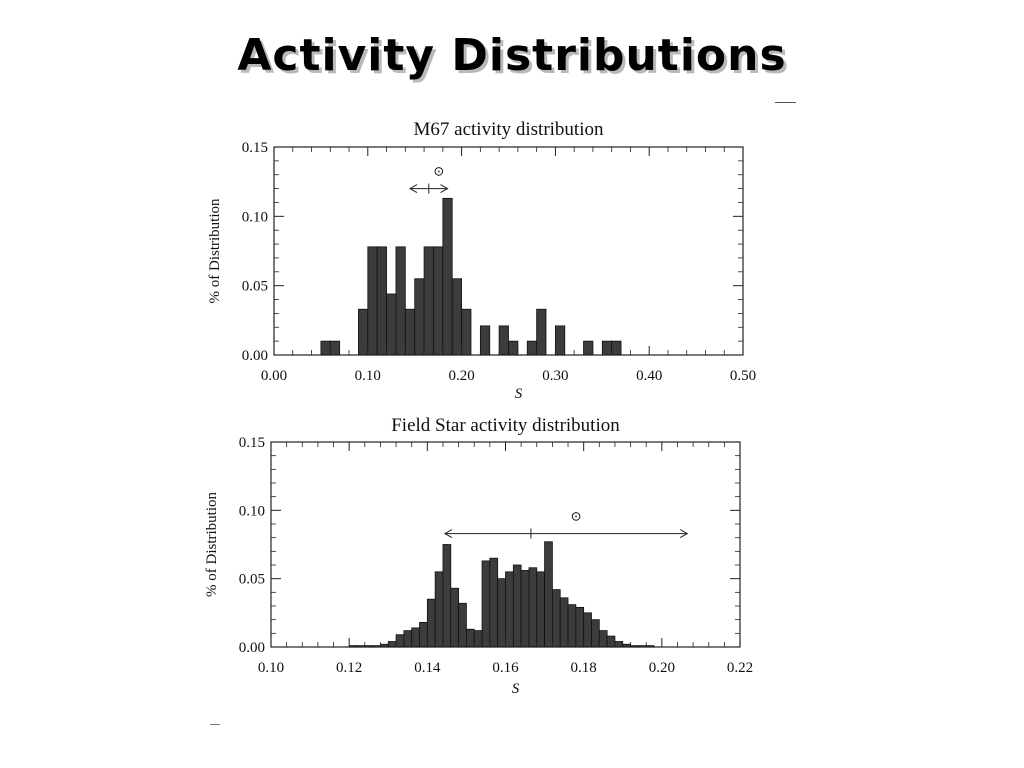  What do you see at coordinates (649, 376) in the screenshot?
I see `x-tick-label: 0.40` at bounding box center [649, 376].